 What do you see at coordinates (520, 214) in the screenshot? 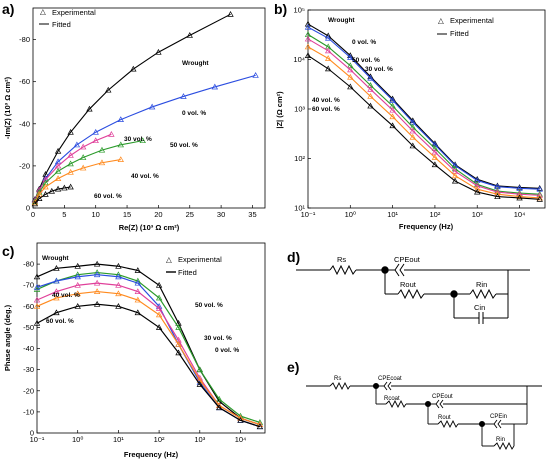
I see `x-tick-label: 10⁴` at bounding box center [520, 214].